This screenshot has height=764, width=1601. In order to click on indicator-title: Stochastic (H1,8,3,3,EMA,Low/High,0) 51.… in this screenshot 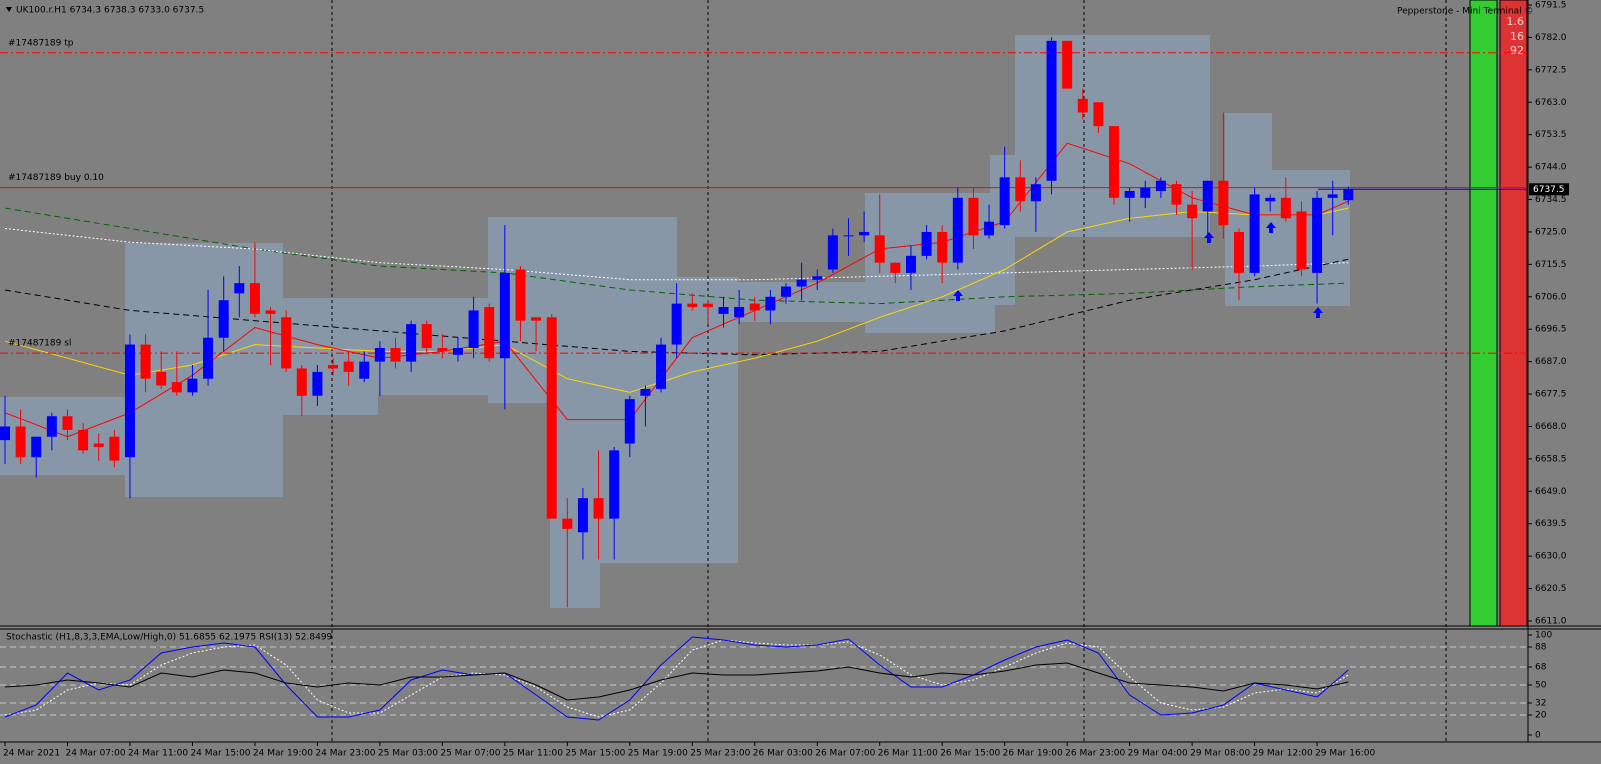, I will do `click(169, 638)`.